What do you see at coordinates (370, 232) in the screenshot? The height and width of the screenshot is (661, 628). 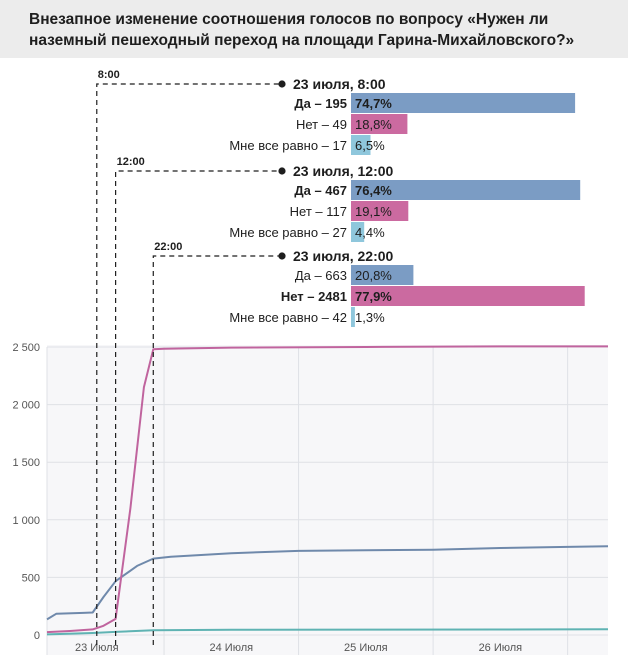 I see `result-percent: 4,4%` at bounding box center [370, 232].